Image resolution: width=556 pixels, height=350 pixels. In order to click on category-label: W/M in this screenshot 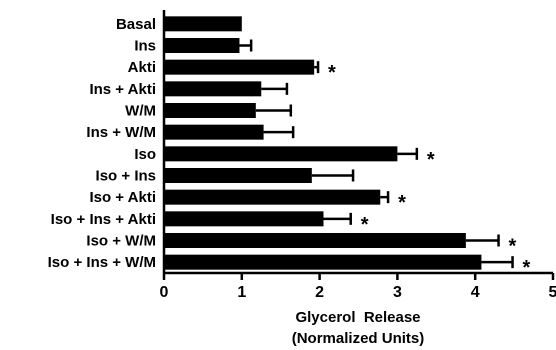, I will do `click(140, 111)`.